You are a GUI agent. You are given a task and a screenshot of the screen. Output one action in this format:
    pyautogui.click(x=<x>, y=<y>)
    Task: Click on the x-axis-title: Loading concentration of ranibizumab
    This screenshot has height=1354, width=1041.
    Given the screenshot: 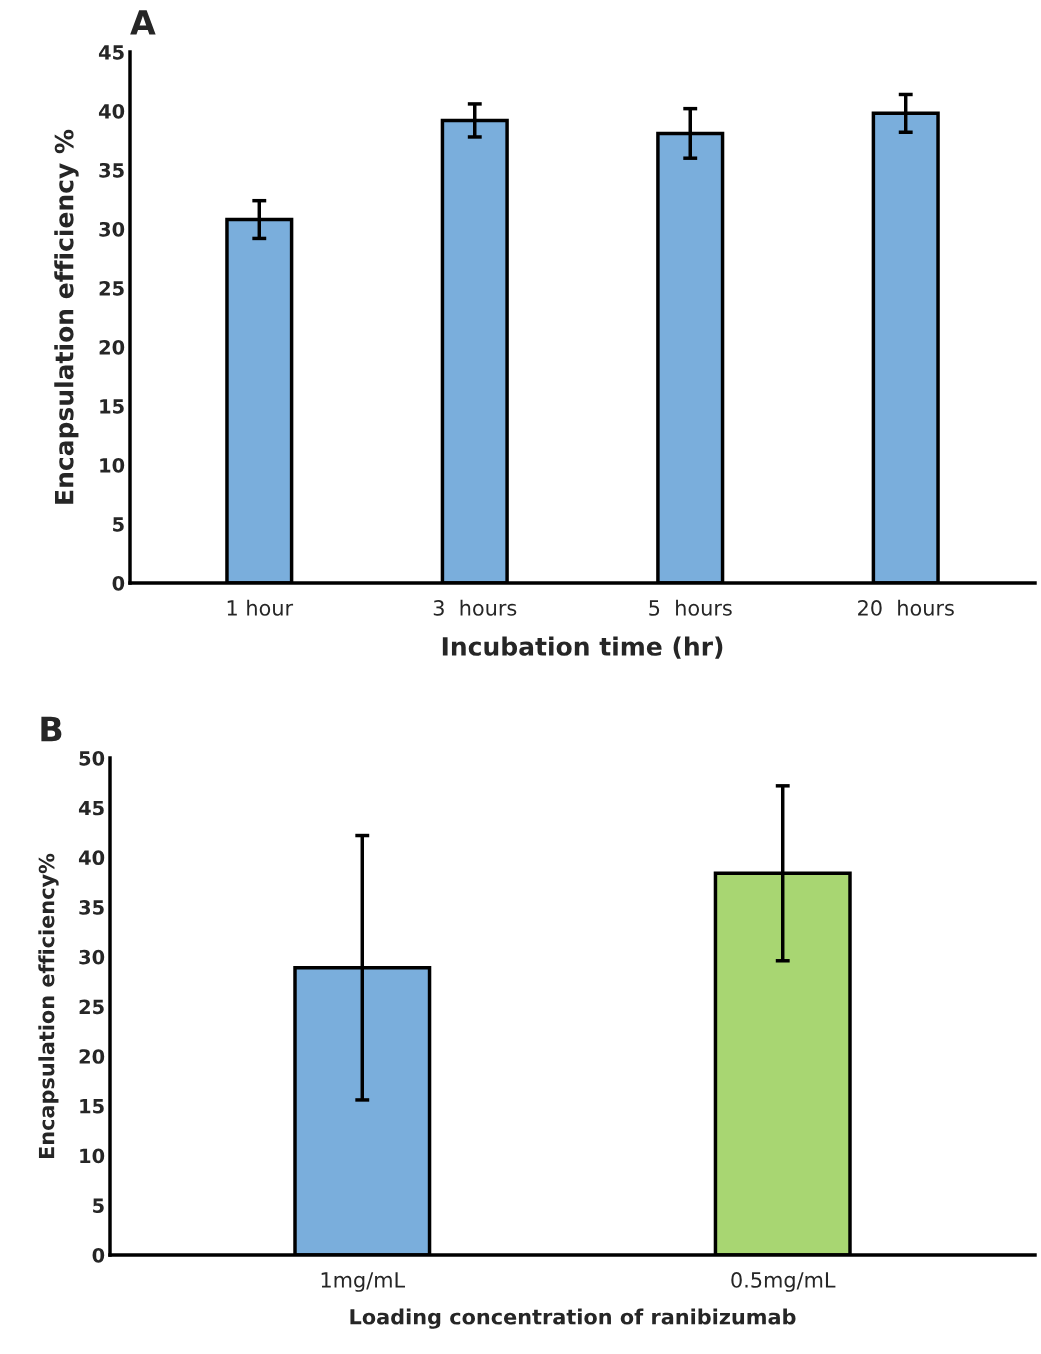 What is the action you would take?
    pyautogui.click(x=573, y=1318)
    